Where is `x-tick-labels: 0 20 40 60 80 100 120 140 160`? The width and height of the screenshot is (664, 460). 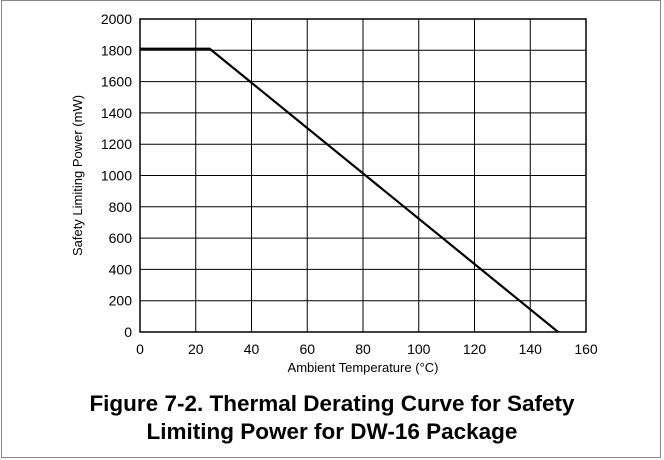
x-tick-labels: 0 20 40 60 80 100 120 140 160 is located at coordinates (367, 349).